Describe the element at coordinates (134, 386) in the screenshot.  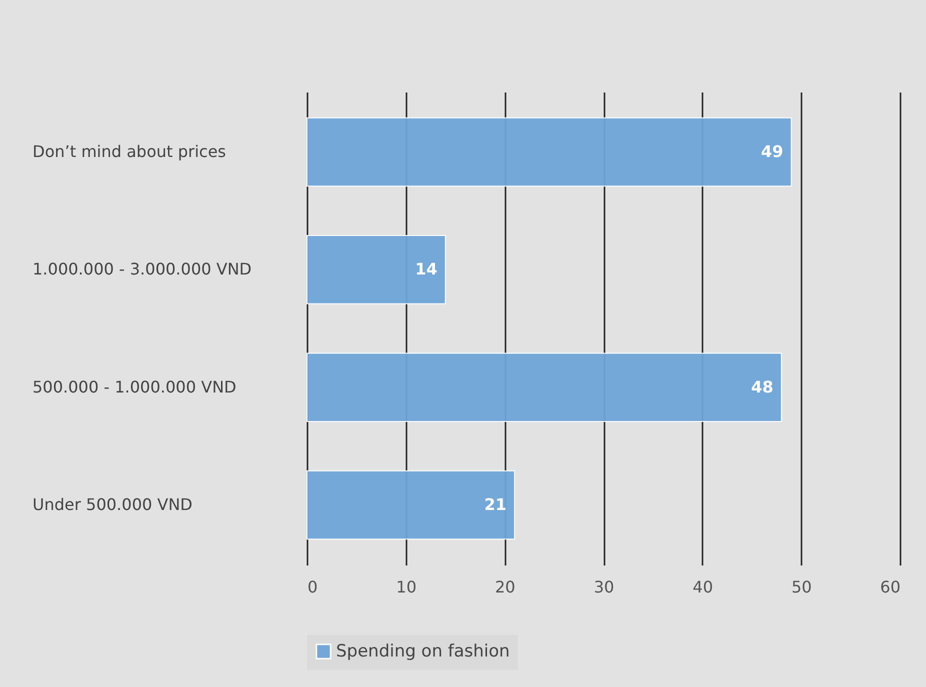
I see `y-tick-label: 500.000 - 1.000.000 VND` at that location.